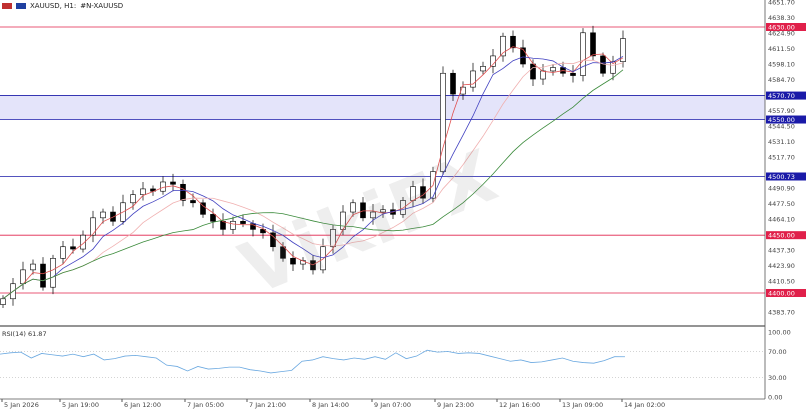 Image resolution: width=808 pixels, height=409 pixels. I want to click on price-tick: 4517.70, so click(781, 157).